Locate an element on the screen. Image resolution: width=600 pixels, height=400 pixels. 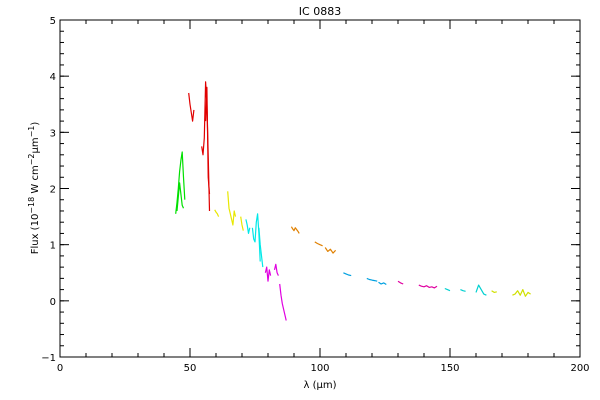
x-tick-label: 0 is located at coordinates (60, 368).